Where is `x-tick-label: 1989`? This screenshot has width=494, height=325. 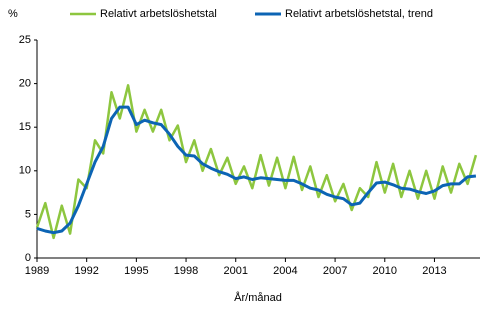
x-tick-label: 1989 is located at coordinates (37, 271).